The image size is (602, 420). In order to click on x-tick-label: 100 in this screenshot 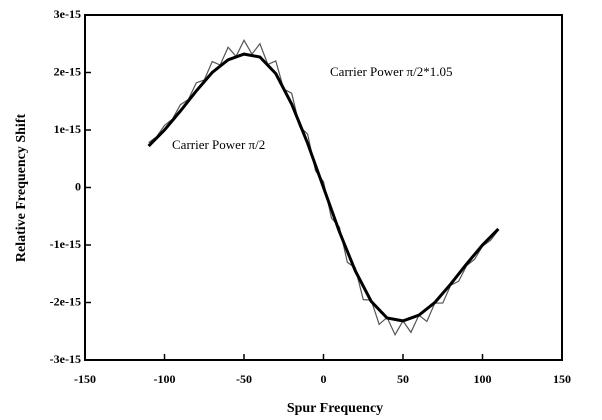, I will do `click(483, 379)`.